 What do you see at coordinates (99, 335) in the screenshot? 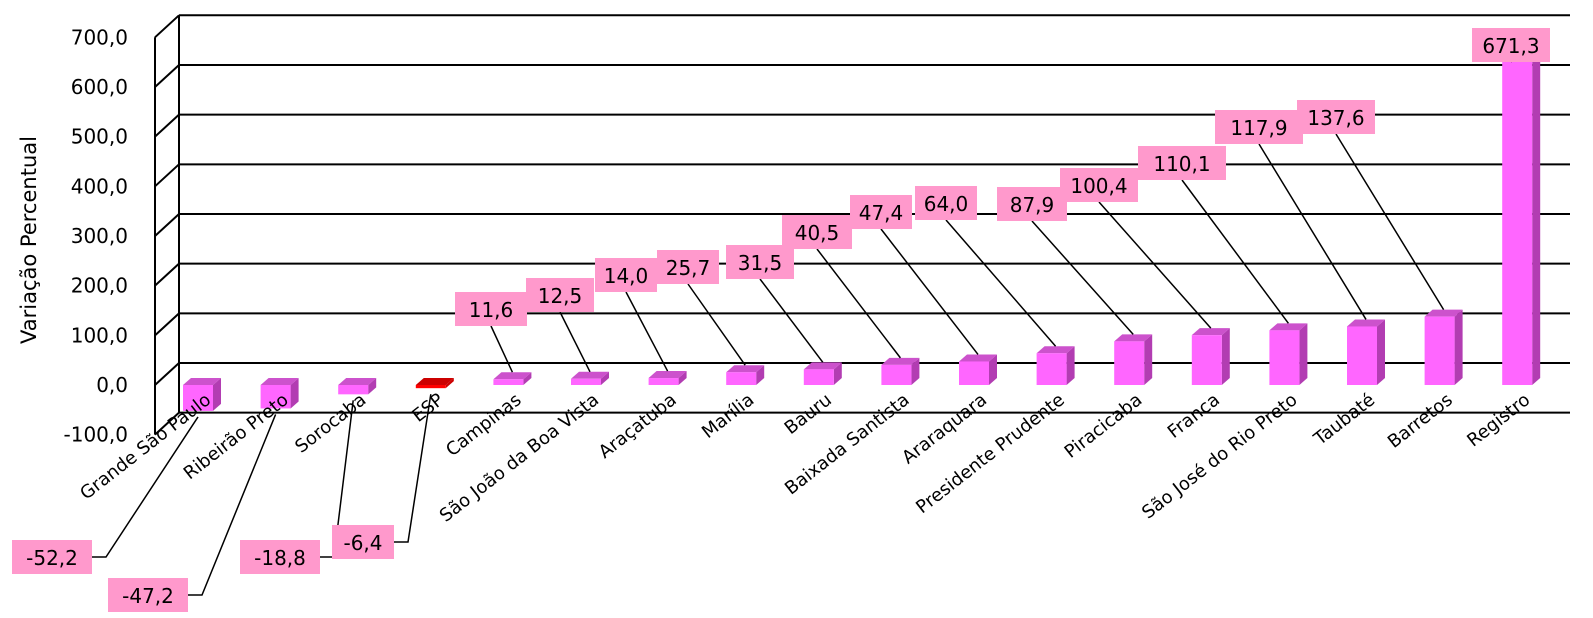
I see `y-tick-label: 100,0` at bounding box center [99, 335].